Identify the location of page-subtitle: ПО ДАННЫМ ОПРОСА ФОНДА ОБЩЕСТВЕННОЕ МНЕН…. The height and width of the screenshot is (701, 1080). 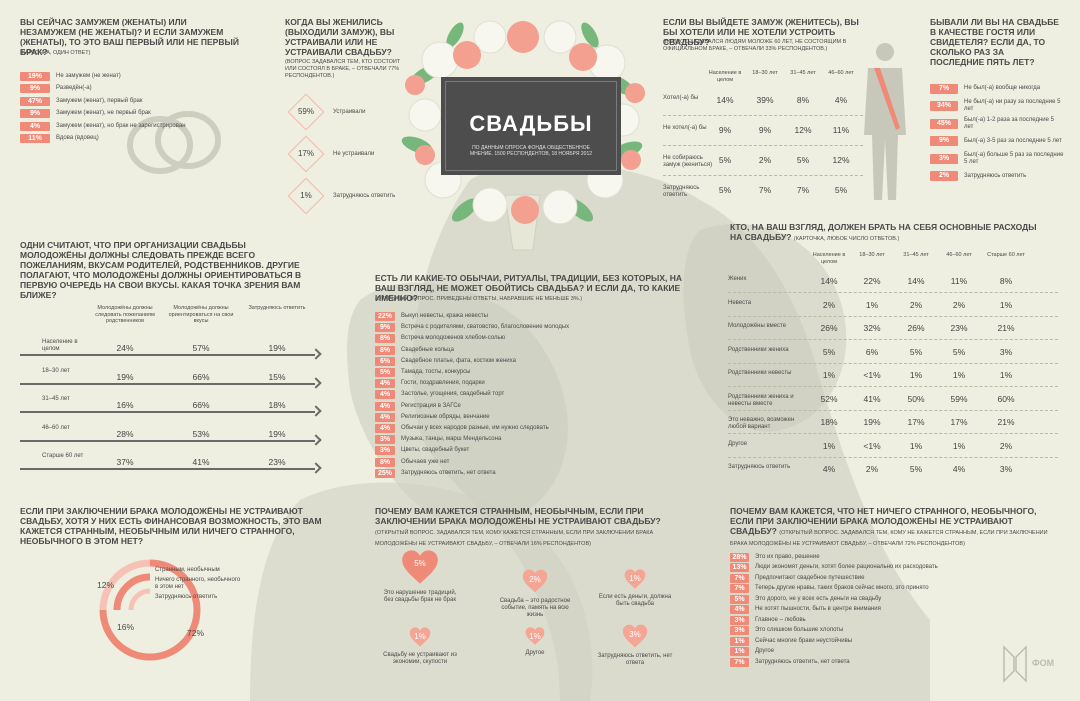
(531, 151).